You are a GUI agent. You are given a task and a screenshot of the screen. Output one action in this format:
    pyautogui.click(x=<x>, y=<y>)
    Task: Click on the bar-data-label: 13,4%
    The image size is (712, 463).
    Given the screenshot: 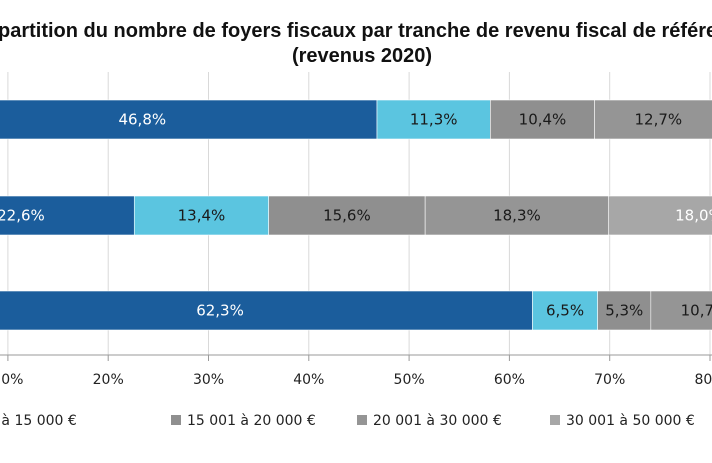 What is the action you would take?
    pyautogui.click(x=202, y=216)
    